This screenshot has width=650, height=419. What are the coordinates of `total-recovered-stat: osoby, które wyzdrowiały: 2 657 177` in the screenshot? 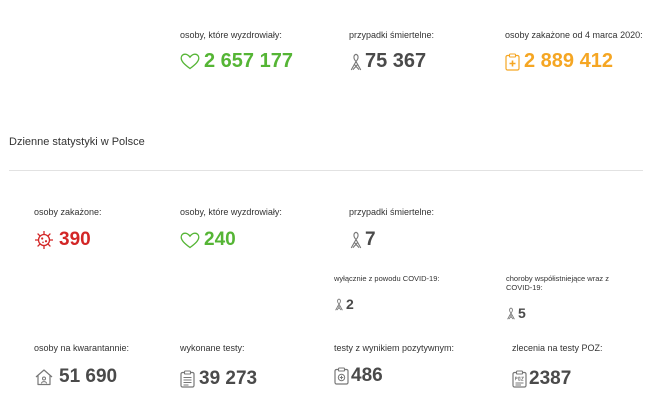 It's located at (255, 51).